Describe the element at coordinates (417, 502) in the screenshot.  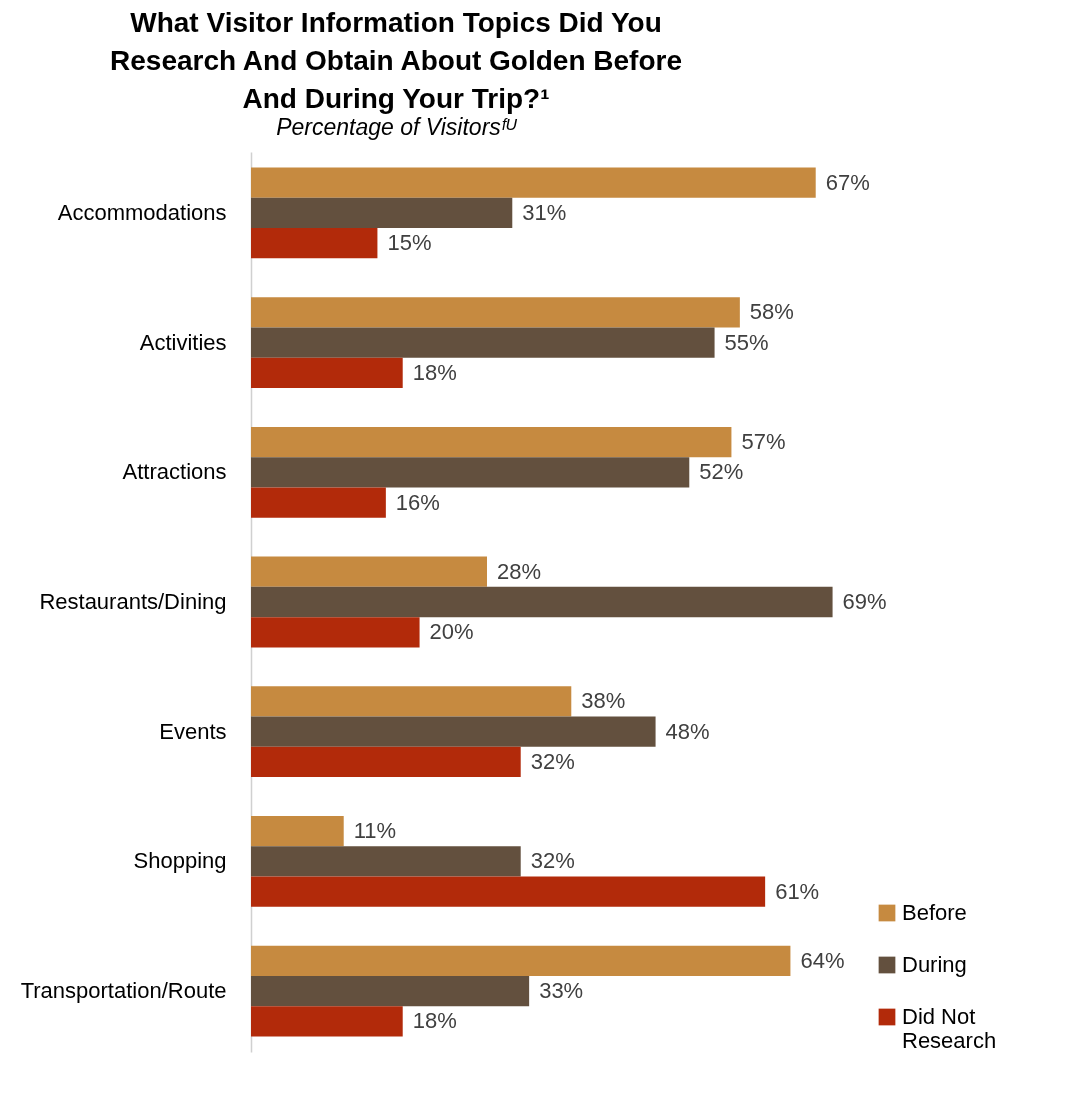
I see `data-label: 16%` at that location.